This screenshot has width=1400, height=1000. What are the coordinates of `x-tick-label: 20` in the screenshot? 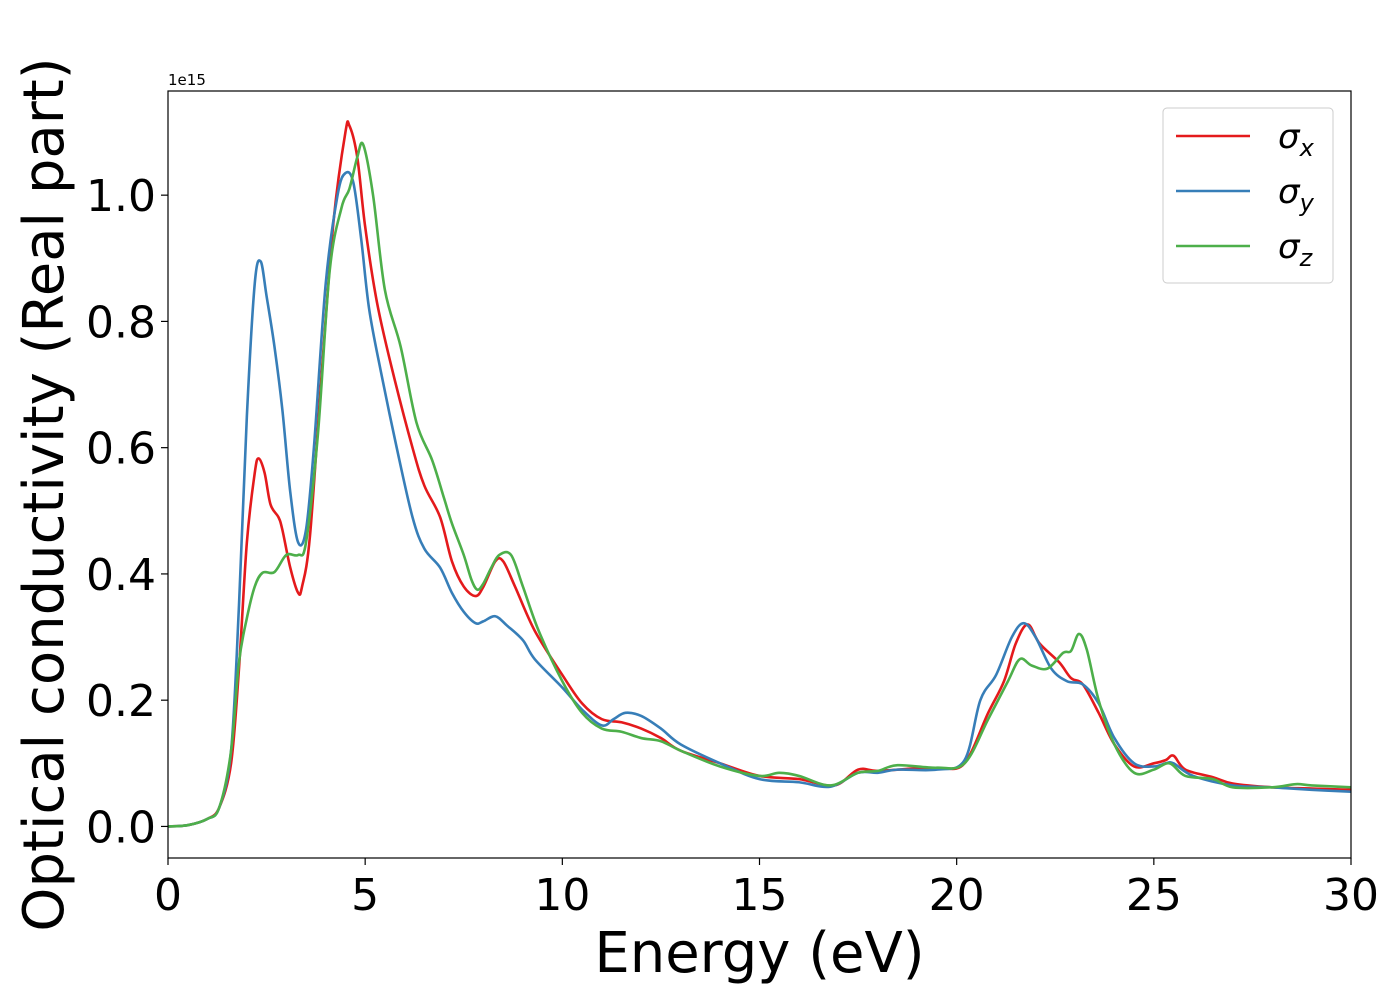 It's located at (957, 895).